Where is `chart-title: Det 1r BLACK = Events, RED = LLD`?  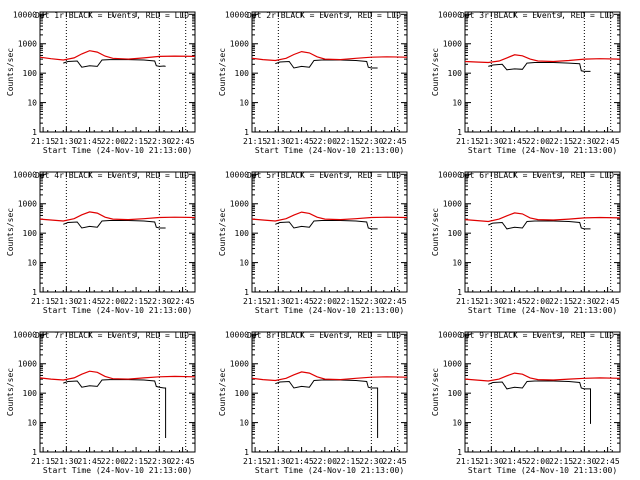 chart-title: Det 1r BLACK = Events, RED = LLD is located at coordinates (112, 15).